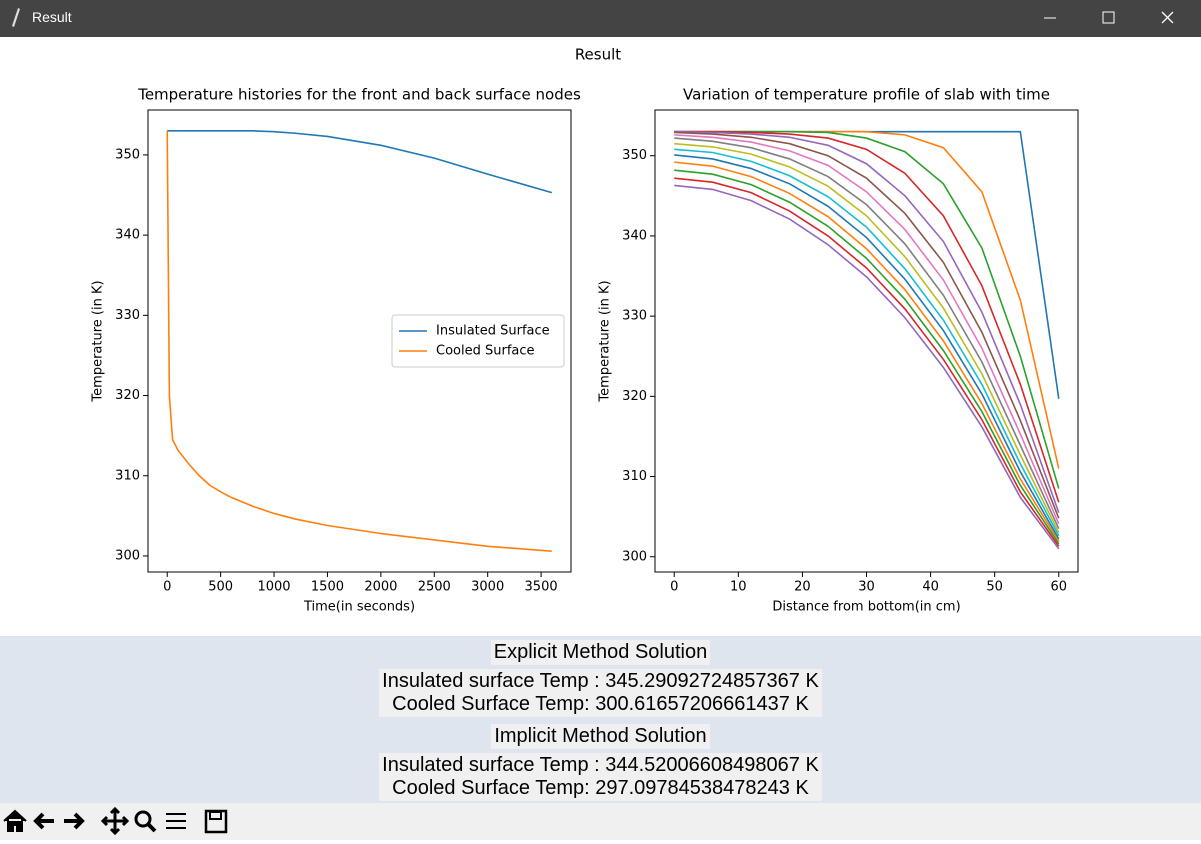 The height and width of the screenshot is (844, 1201). Describe the element at coordinates (600, 652) in the screenshot. I see `section-heading: Explicit Method Solution` at that location.